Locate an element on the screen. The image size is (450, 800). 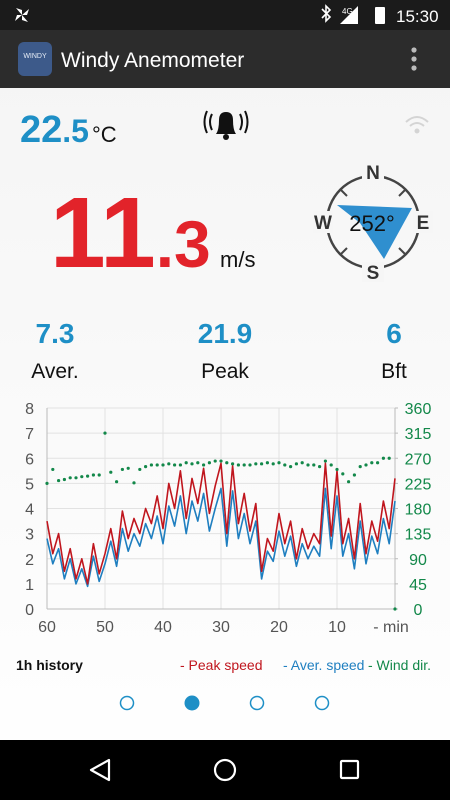
x-tick-label: 40 is located at coordinates (163, 627).